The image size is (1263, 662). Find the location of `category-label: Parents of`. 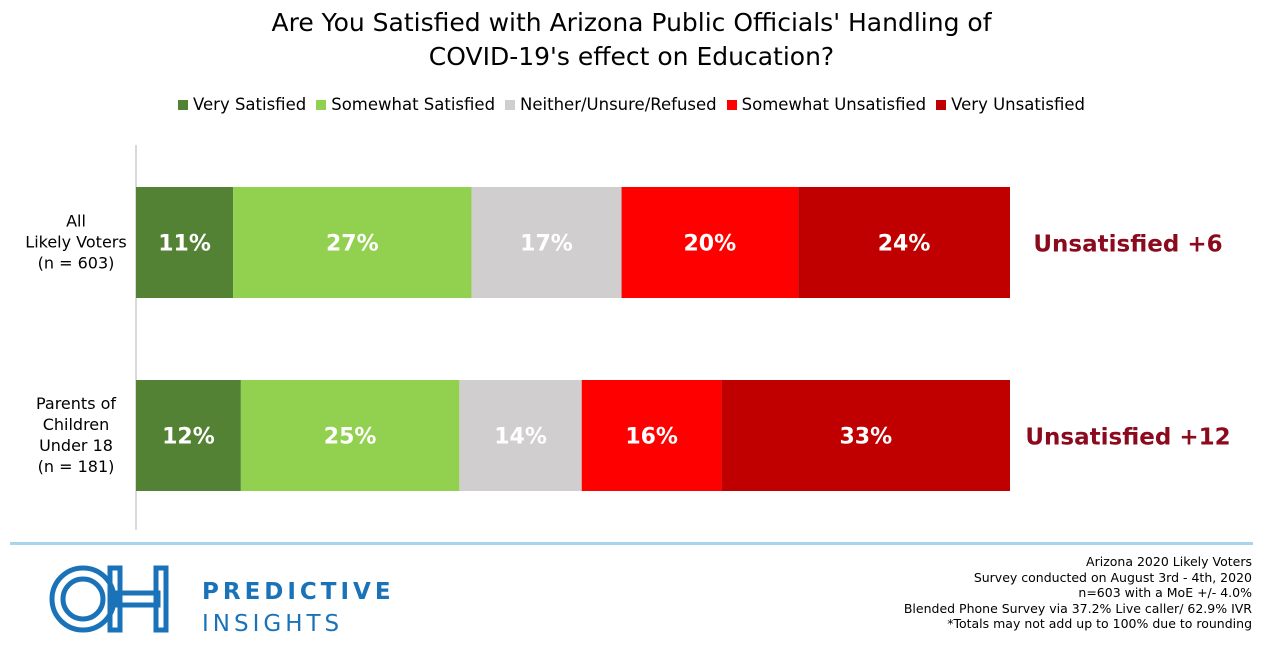

category-label: Parents of is located at coordinates (76, 403).